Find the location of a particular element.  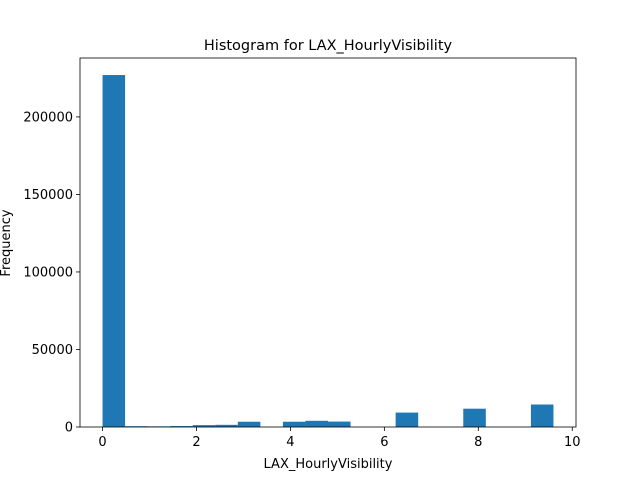

x-tick-label: 4 is located at coordinates (290, 442).